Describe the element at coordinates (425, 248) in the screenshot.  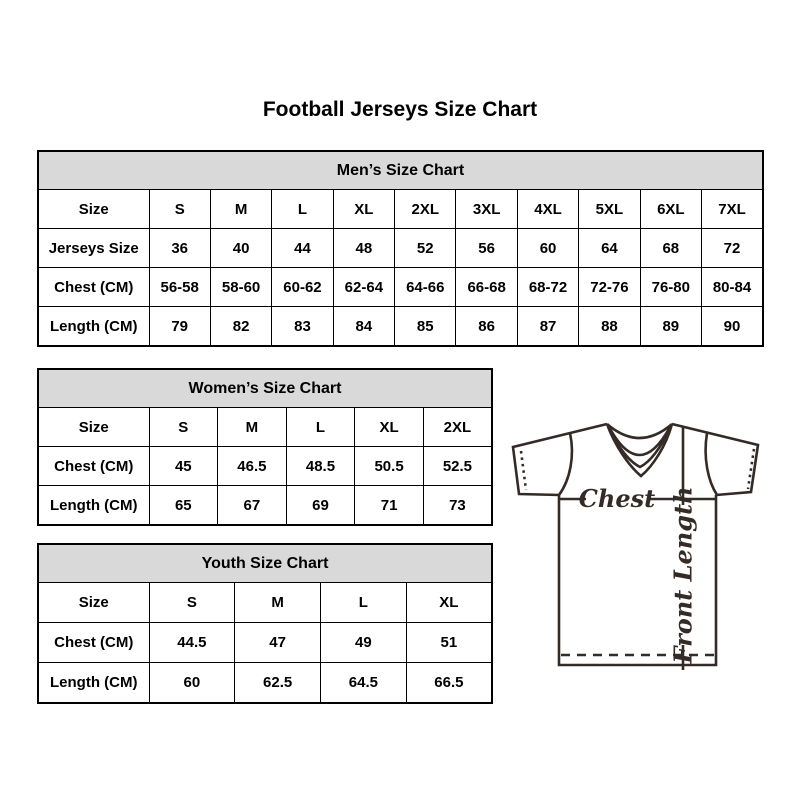
I see `mens-cell-r1-c5: 52` at that location.